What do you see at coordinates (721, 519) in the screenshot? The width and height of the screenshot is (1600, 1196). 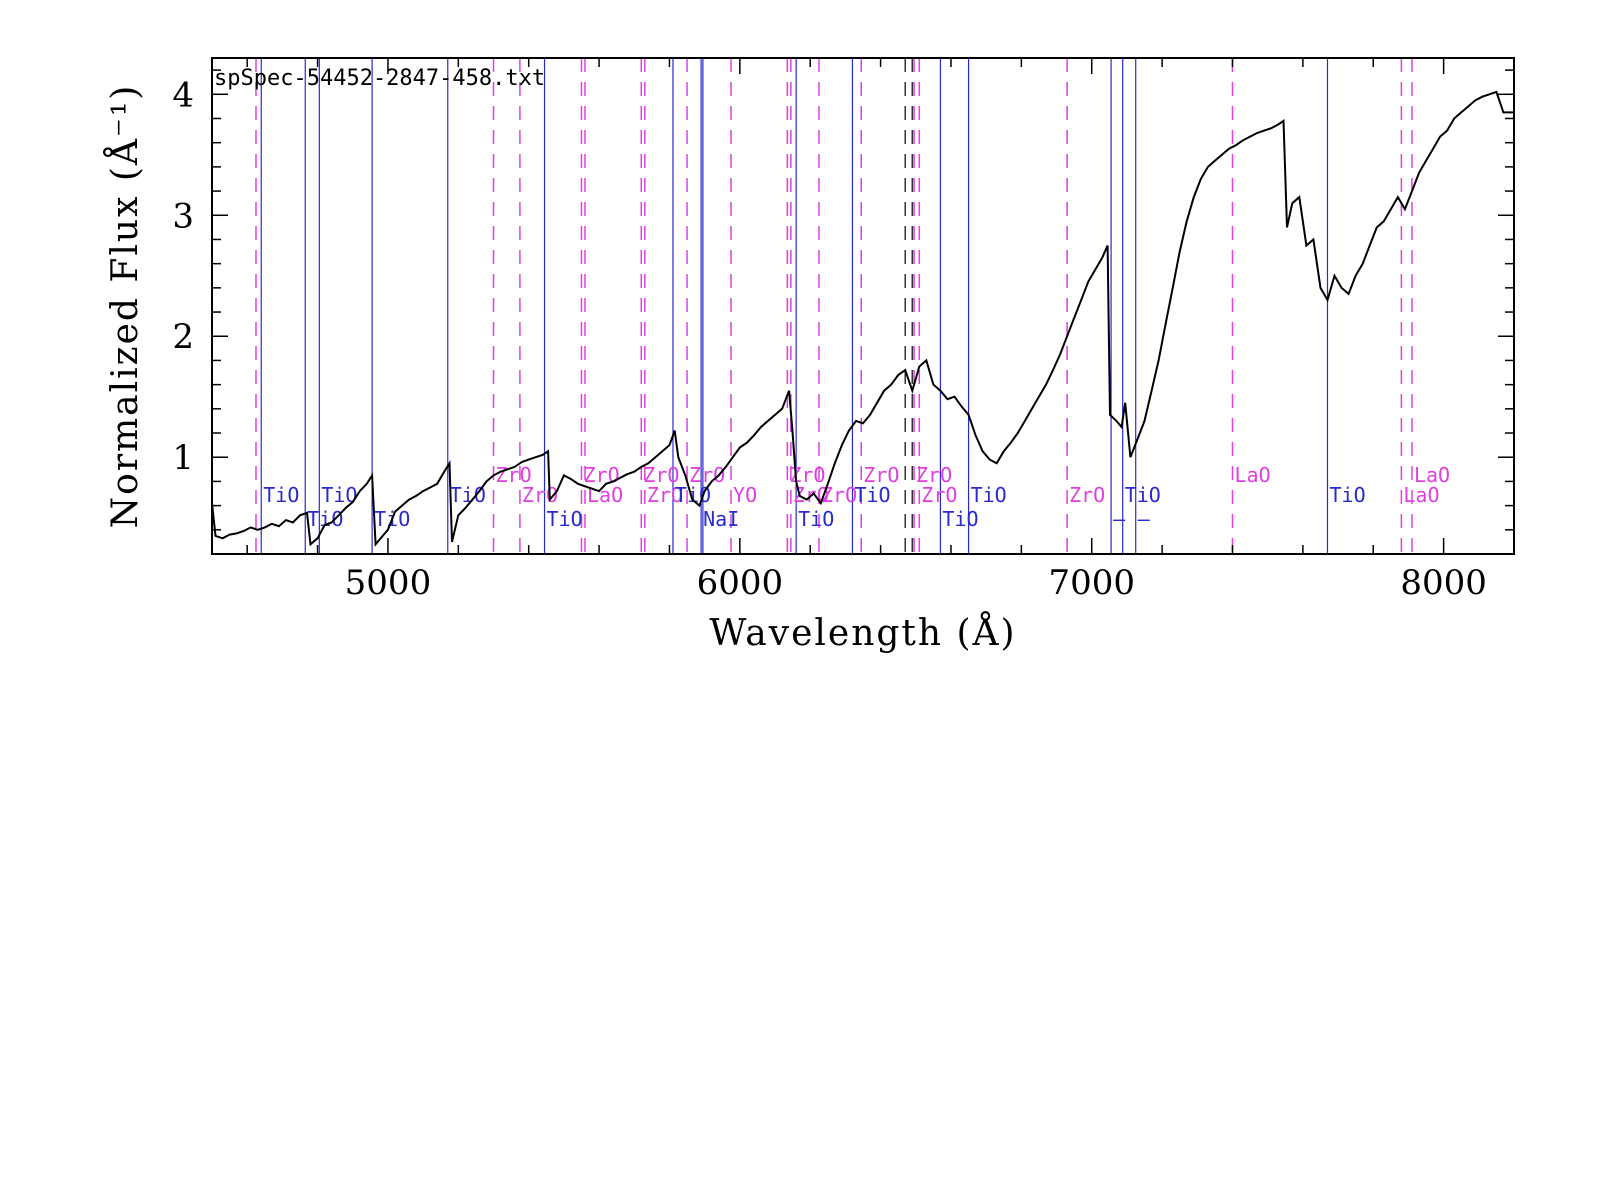 I see `blue-line-label: NaI` at bounding box center [721, 519].